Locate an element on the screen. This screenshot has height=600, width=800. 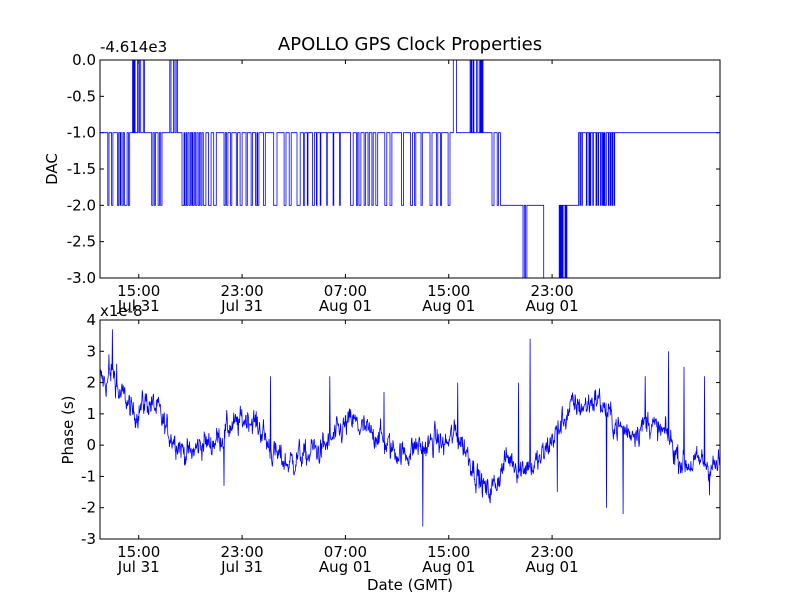
dac-y-tick-label: -1.0 is located at coordinates (81, 133).